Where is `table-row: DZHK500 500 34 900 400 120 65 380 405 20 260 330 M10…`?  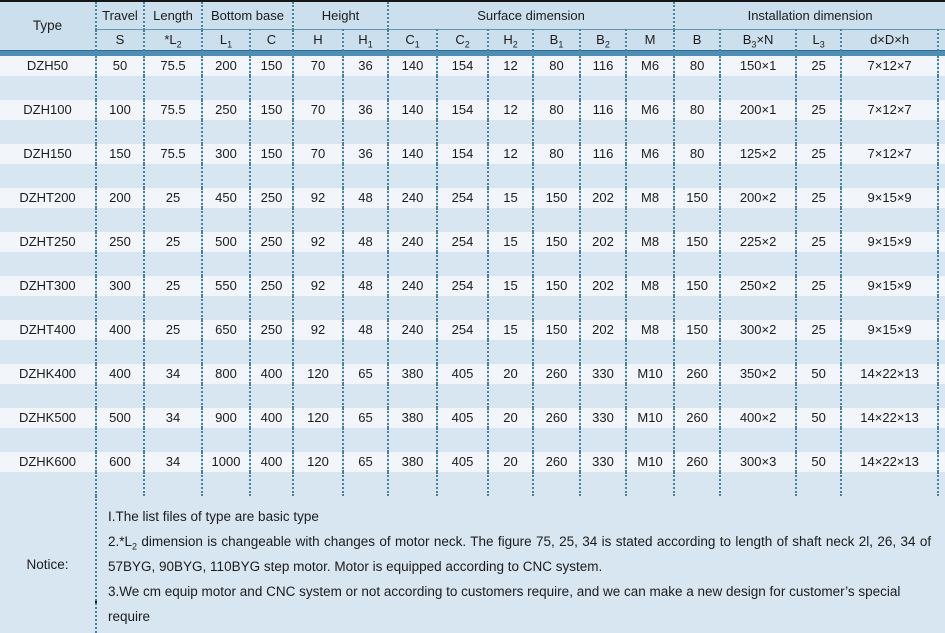
table-row: DZHK500 500 34 900 400 120 65 380 405 20 260 330 M10… is located at coordinates (472, 417).